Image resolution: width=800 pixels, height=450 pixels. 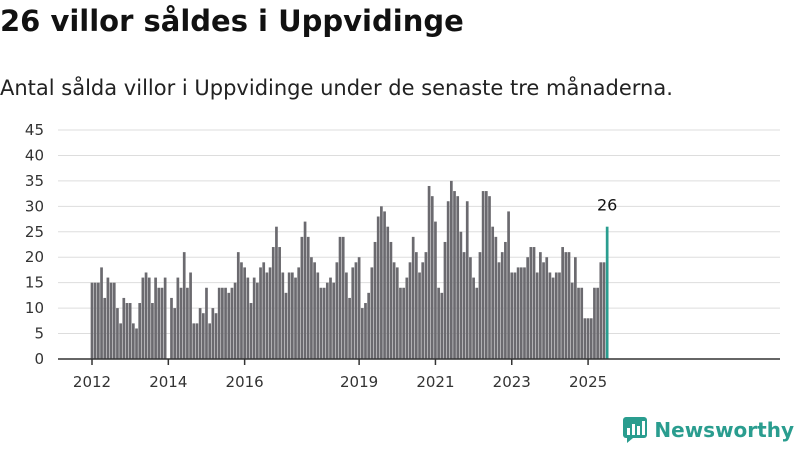 What do you see at coordinates (512, 382) in the screenshot?
I see `x-tick-label: 2023` at bounding box center [512, 382].